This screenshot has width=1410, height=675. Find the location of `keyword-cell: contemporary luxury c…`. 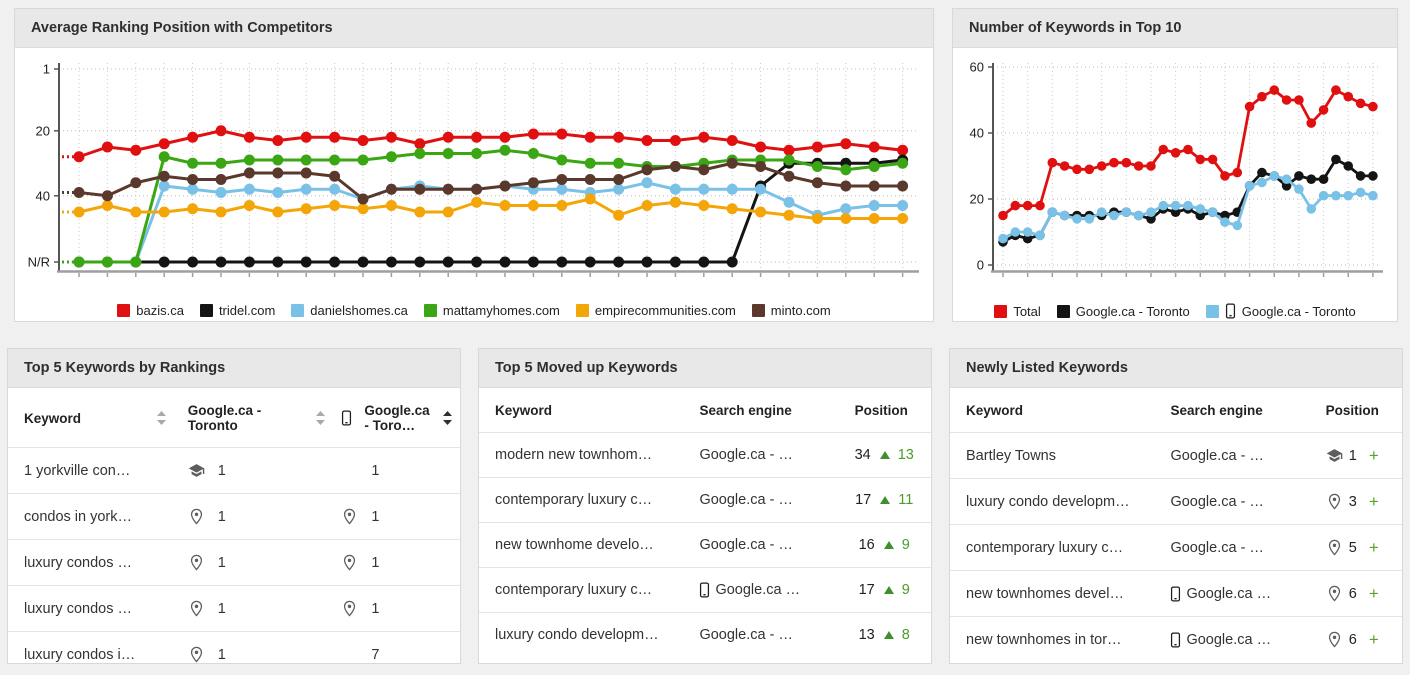

keyword-cell: contemporary luxury c… is located at coordinates (585, 590).